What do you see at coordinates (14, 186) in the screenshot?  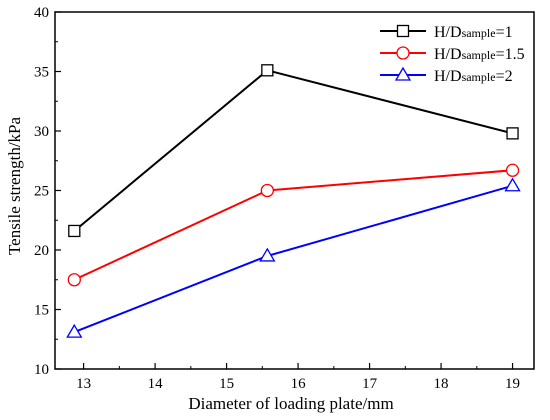 I see `y-axis-label: Tensile strength/kPa` at bounding box center [14, 186].